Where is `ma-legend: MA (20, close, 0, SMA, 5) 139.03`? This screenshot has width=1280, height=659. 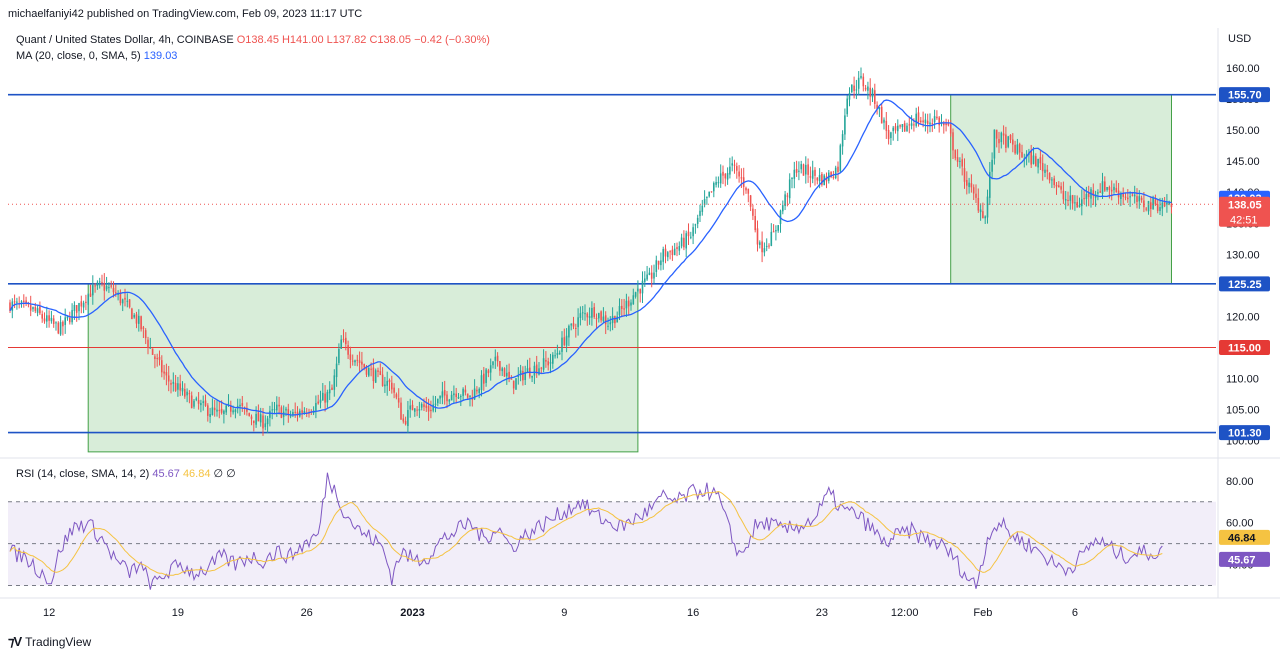 ma-legend: MA (20, close, 0, SMA, 5) 139.03 is located at coordinates (96, 56).